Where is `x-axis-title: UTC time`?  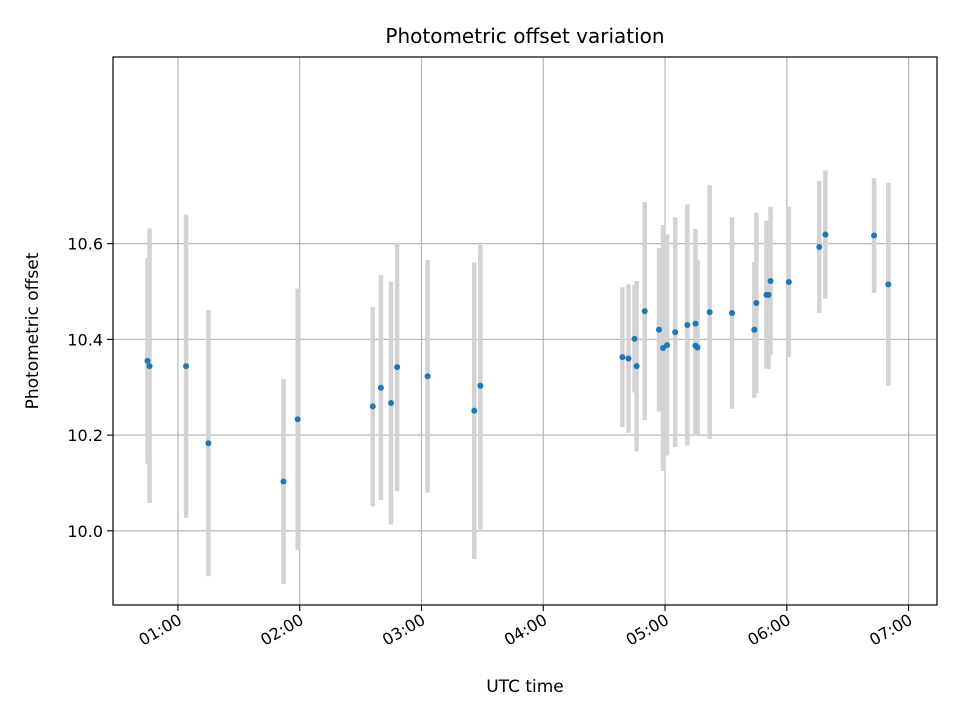
x-axis-title: UTC time is located at coordinates (525, 687).